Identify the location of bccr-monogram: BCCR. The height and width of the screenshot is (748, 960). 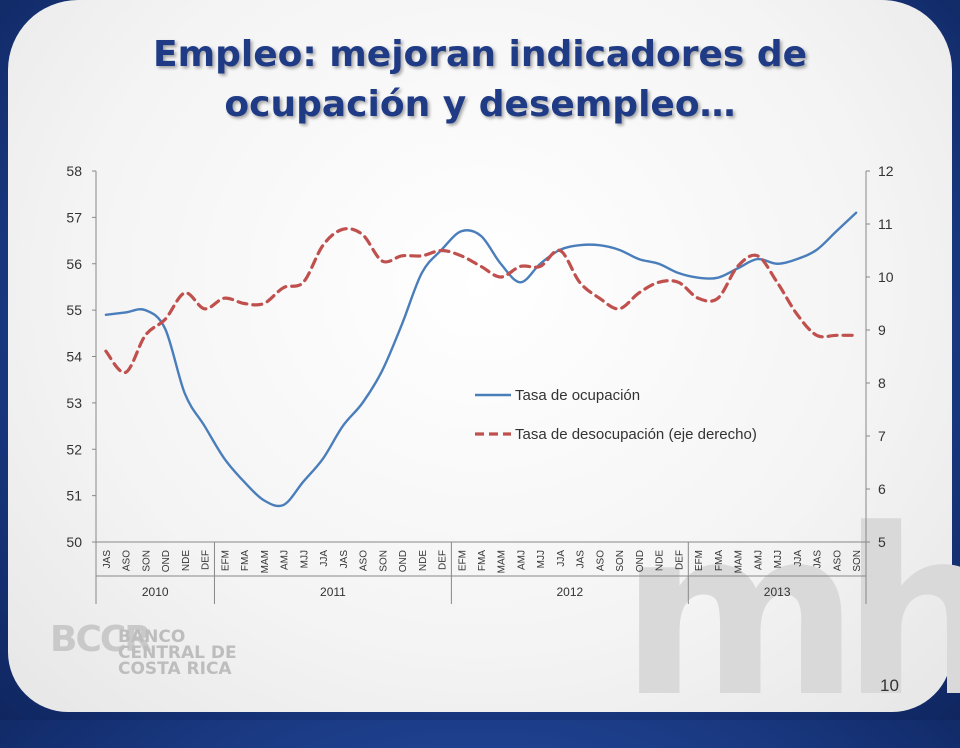
(101, 639).